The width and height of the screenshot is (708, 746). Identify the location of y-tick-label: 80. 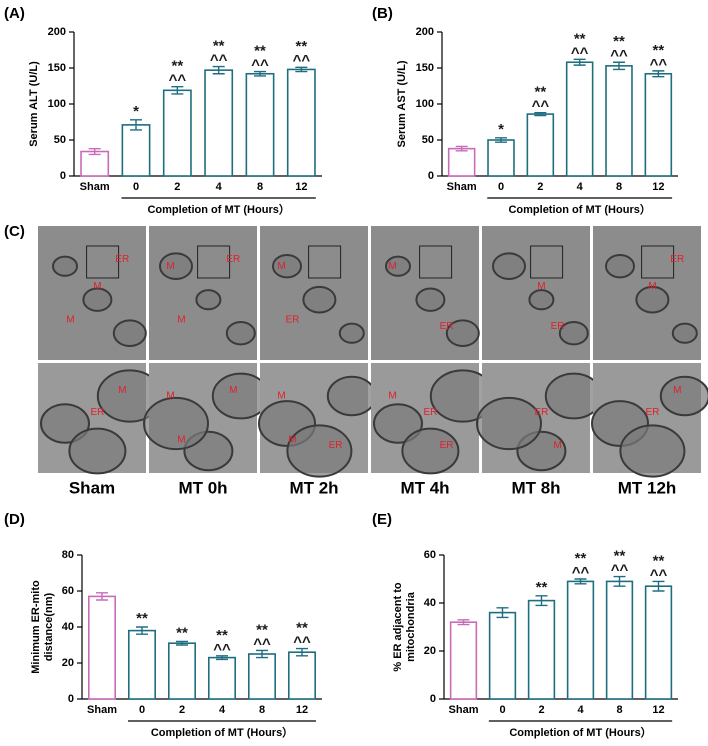
(68, 555).